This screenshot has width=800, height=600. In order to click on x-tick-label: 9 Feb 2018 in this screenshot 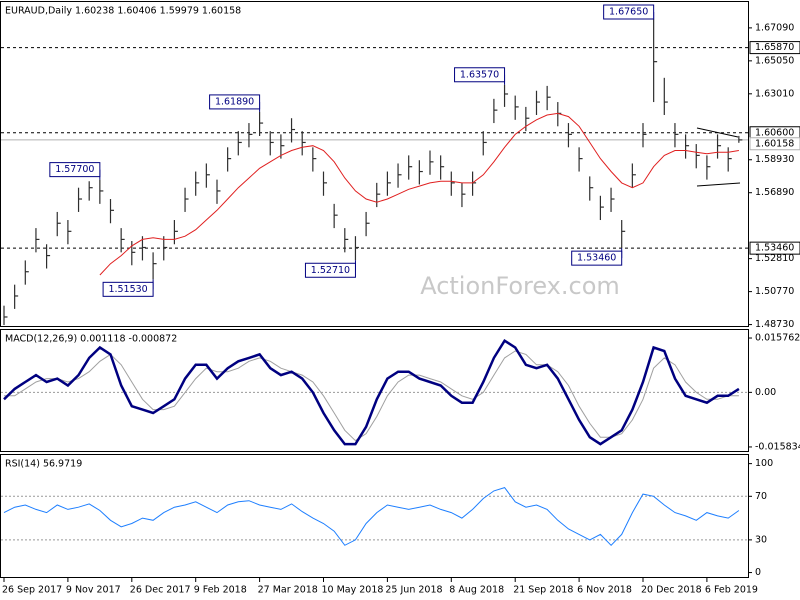, I will do `click(220, 590)`.